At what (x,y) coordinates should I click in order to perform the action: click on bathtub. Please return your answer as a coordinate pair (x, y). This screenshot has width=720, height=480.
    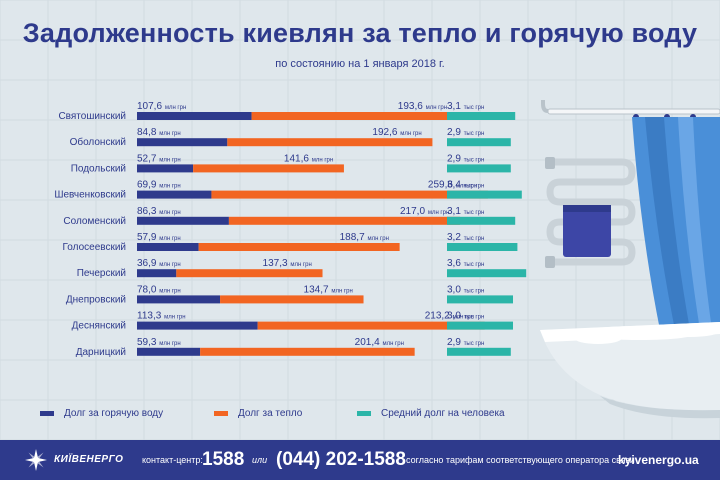
    Looking at the image, I should click on (630, 370).